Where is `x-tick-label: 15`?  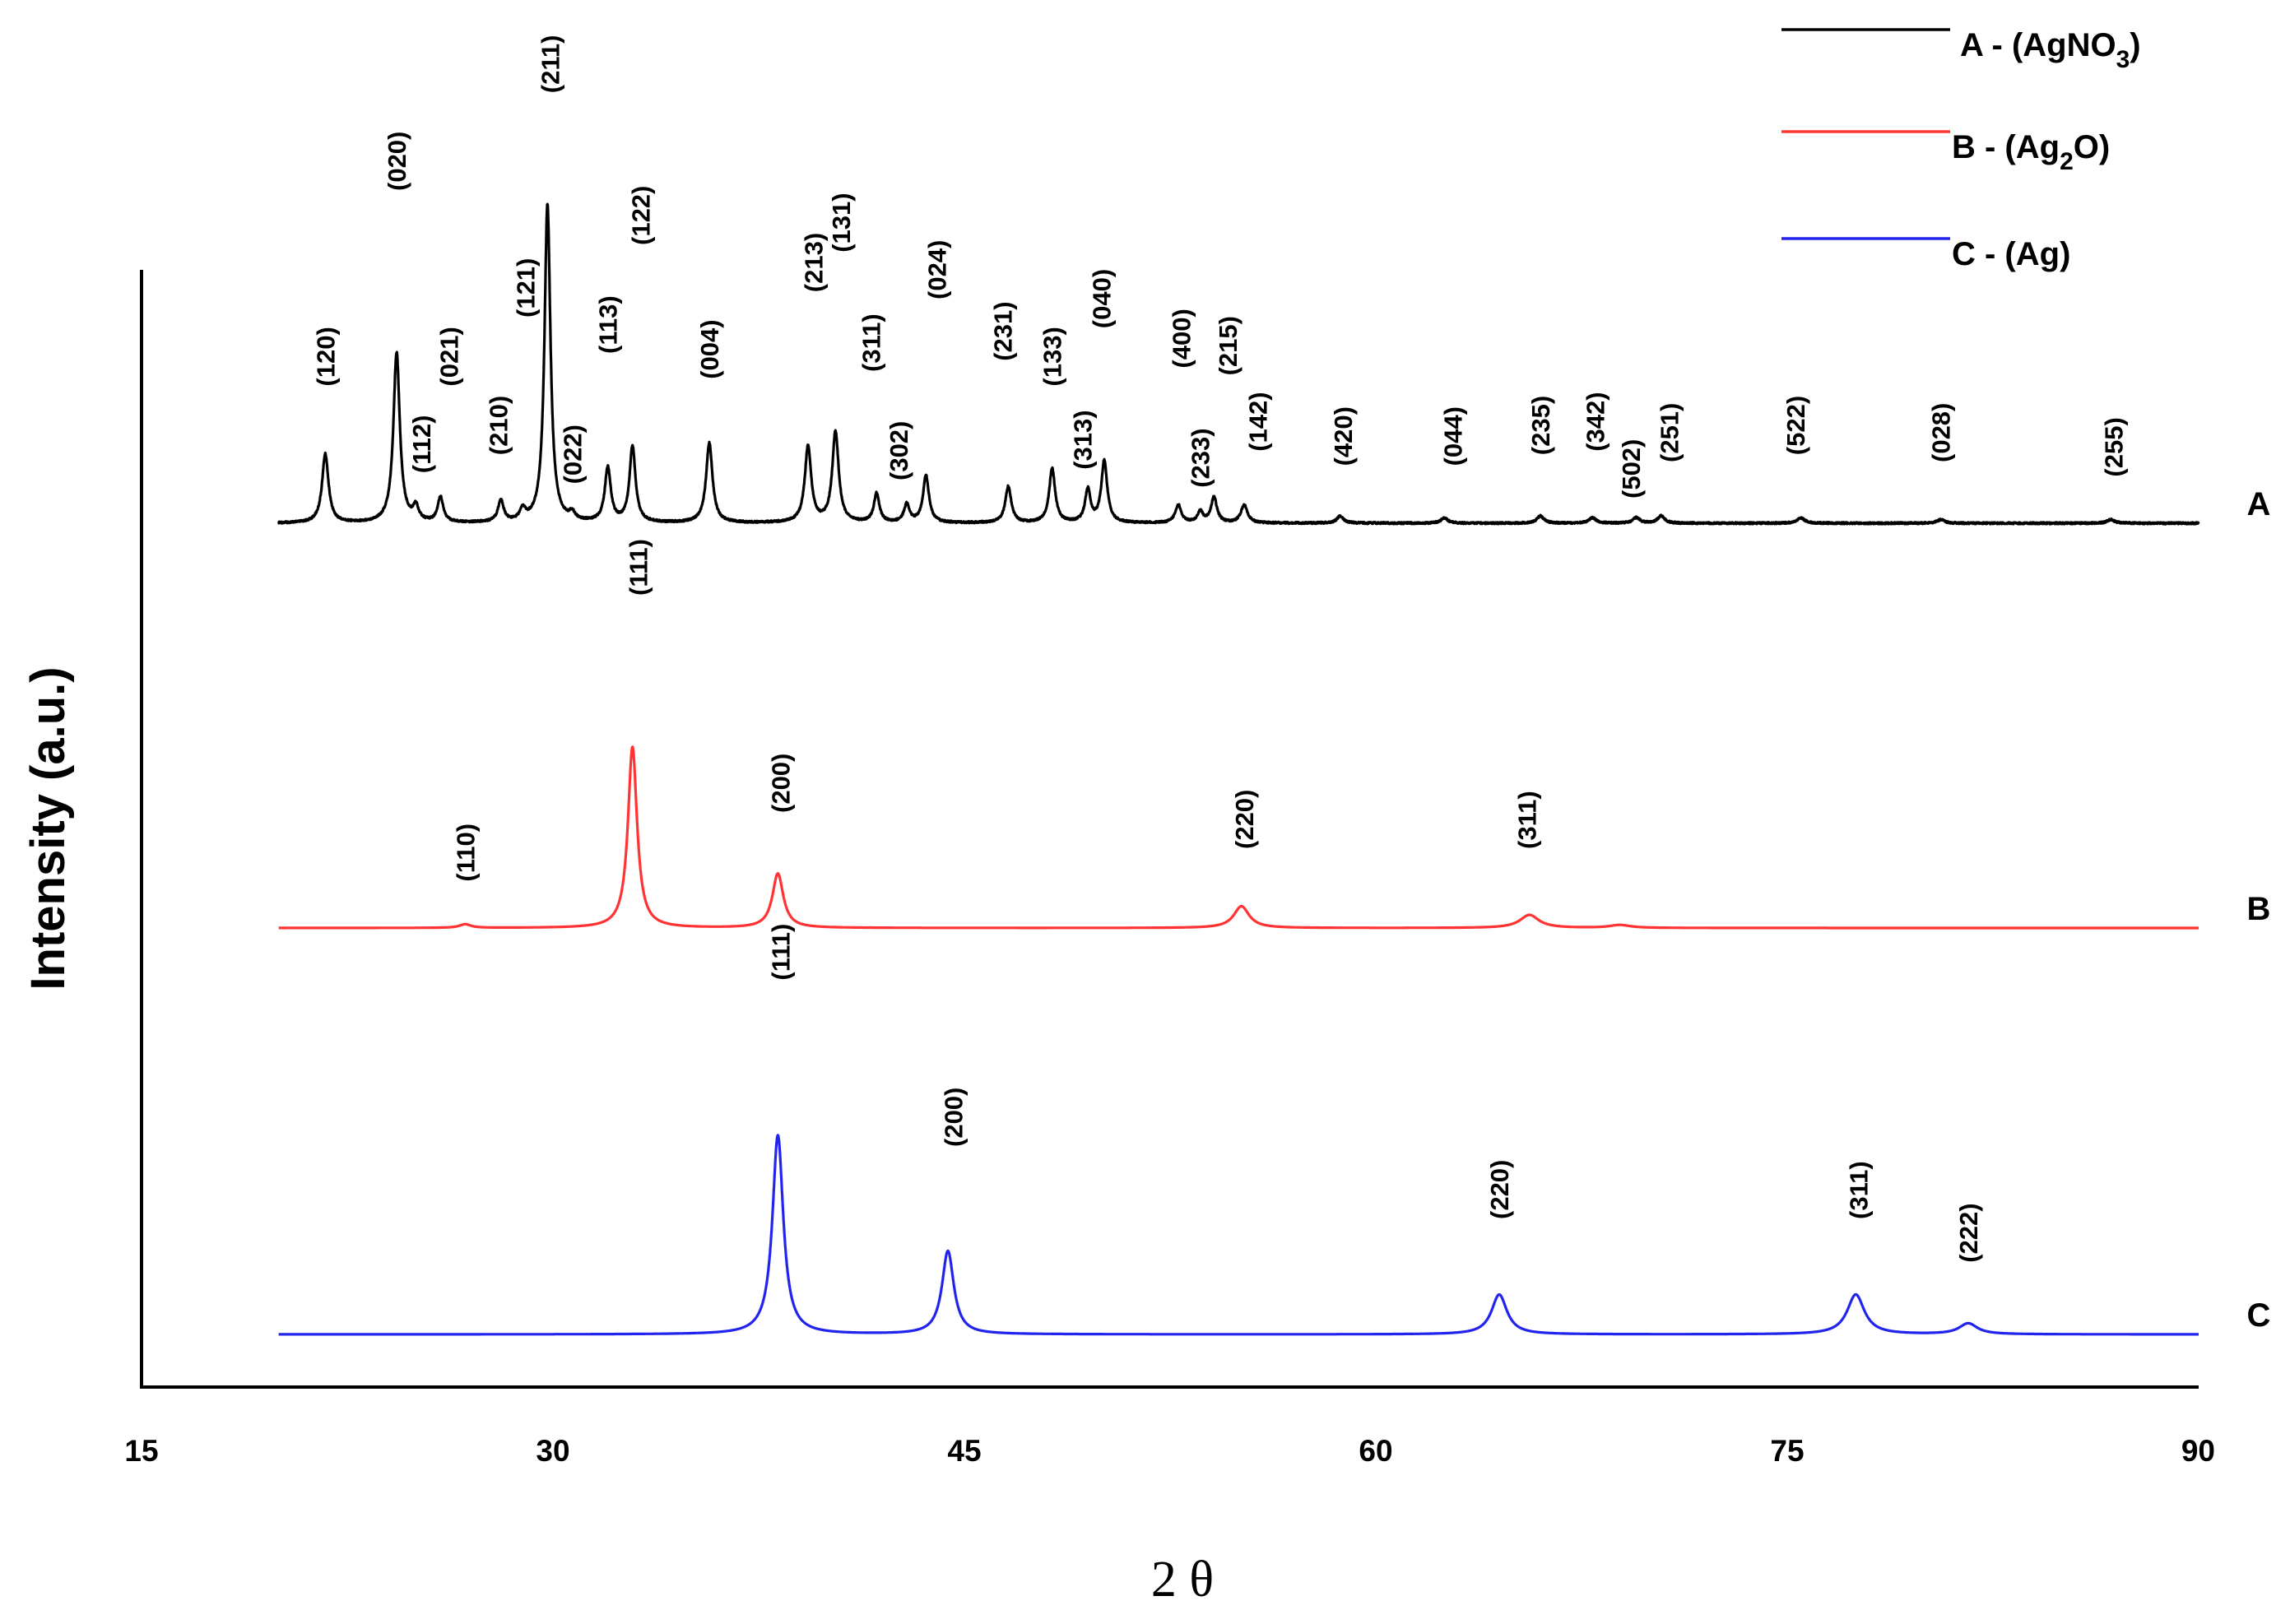
x-tick-label: 15 is located at coordinates (141, 1451).